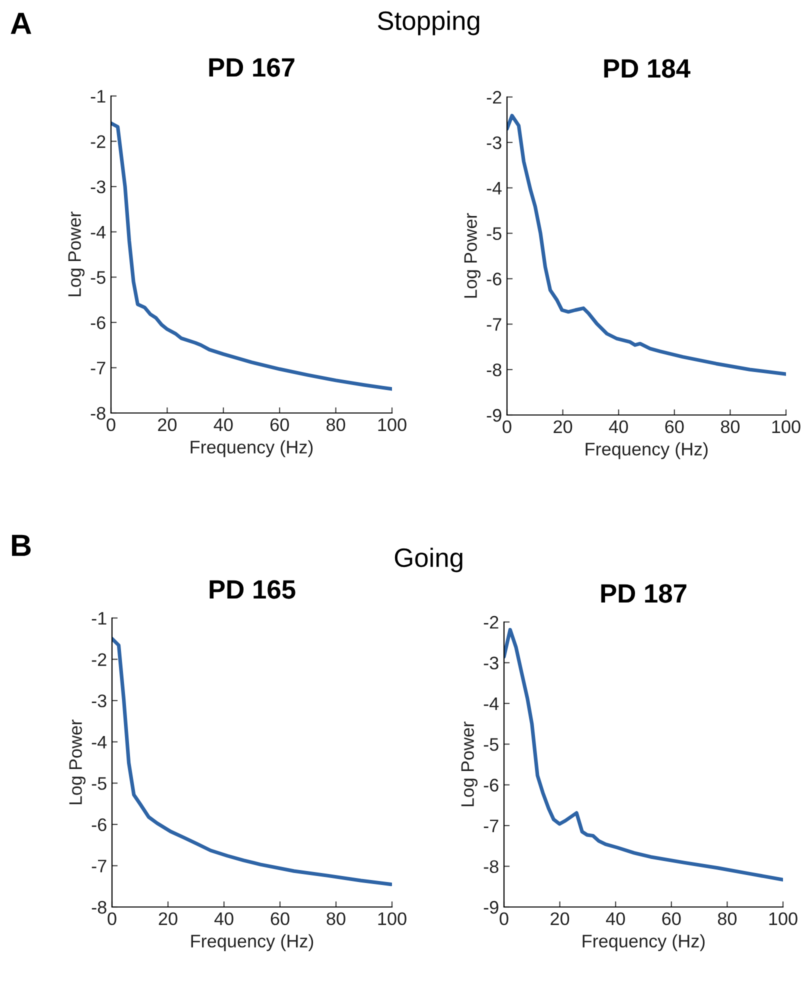 The height and width of the screenshot is (983, 806). I want to click on text: A, so click(21, 23).